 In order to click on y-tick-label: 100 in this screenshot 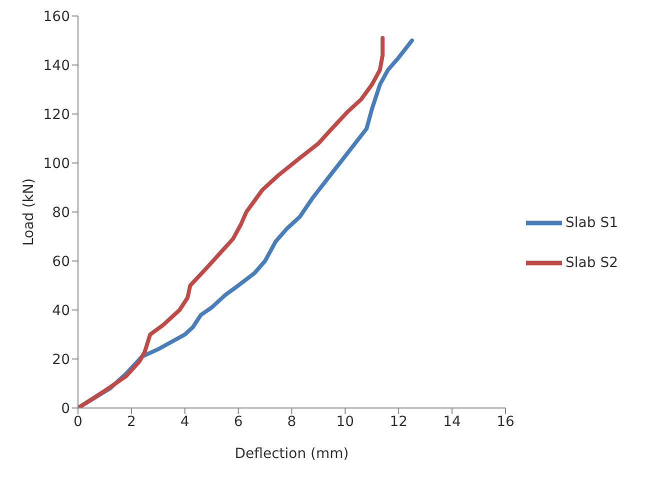, I will do `click(56, 164)`.